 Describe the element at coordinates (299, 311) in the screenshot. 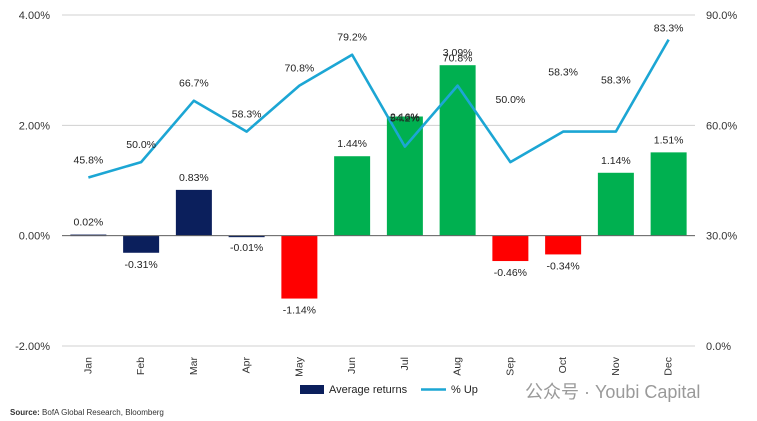

I see `bar-data-label: -1.14%` at that location.